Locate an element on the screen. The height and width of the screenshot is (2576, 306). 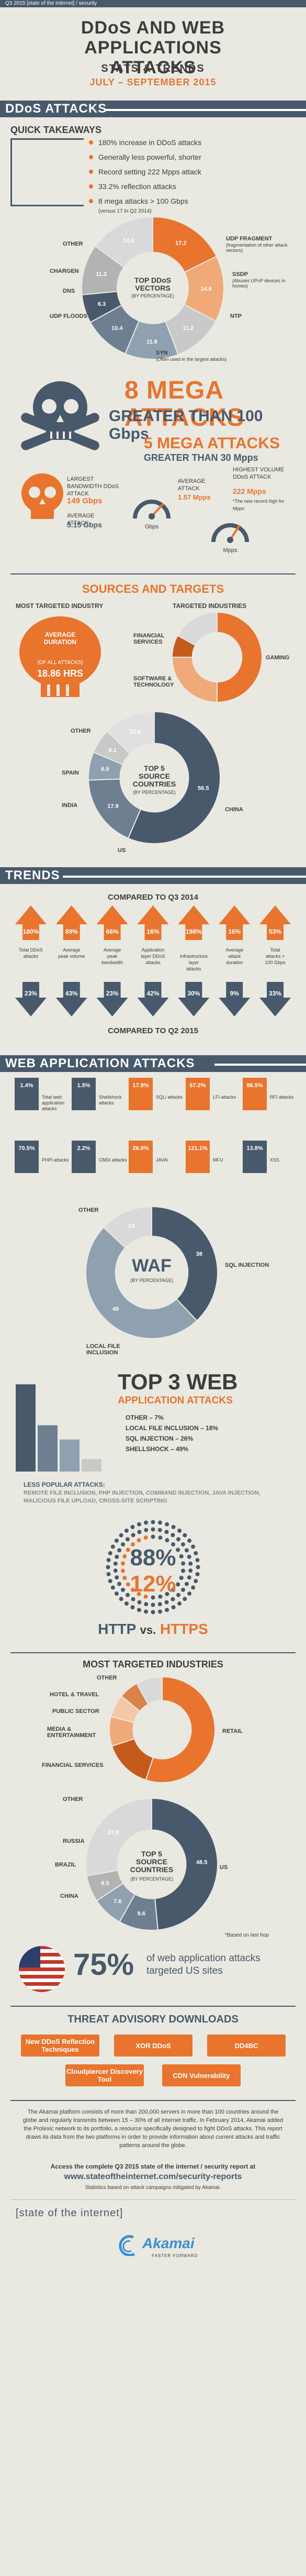
skull-icon-small is located at coordinates (42, 496).